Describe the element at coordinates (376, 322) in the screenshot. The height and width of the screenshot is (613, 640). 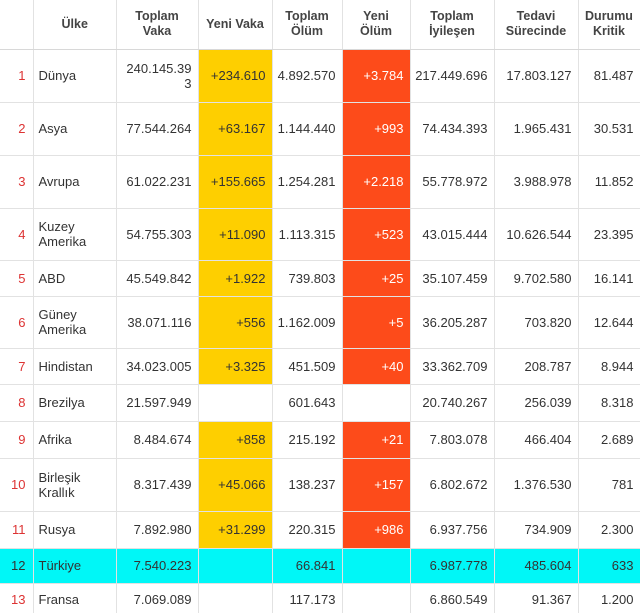
I see `new-deaths-cell: +5` at that location.